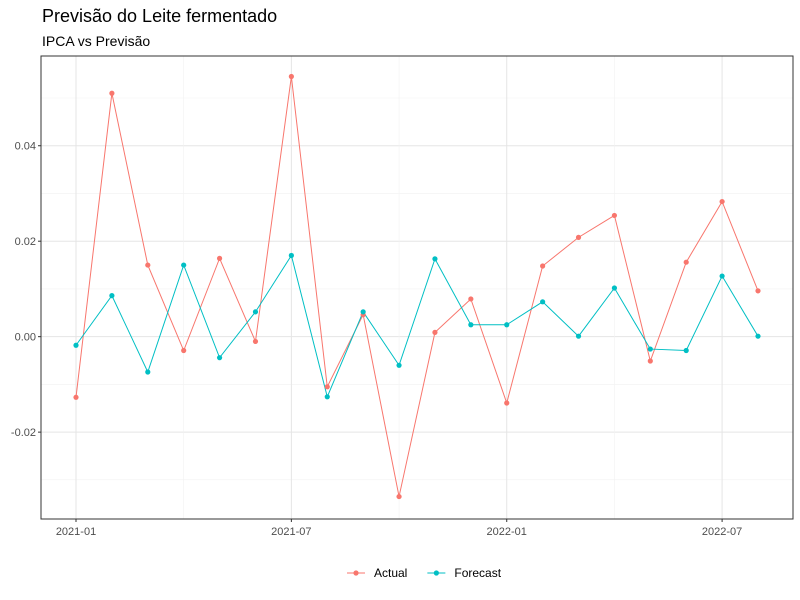  Describe the element at coordinates (291, 532) in the screenshot. I see `x-tick-label: 2021-07` at that location.